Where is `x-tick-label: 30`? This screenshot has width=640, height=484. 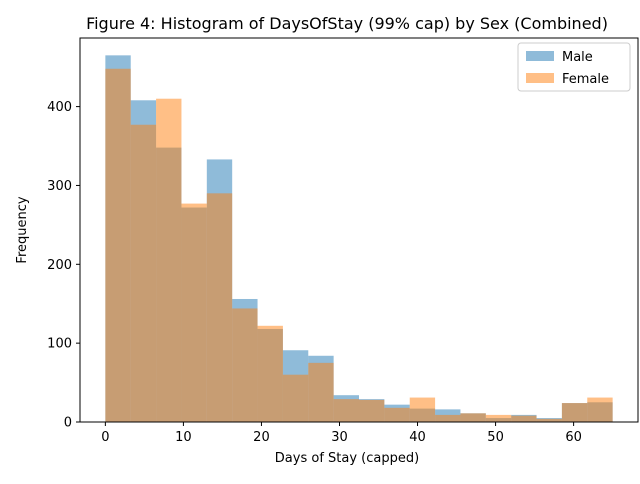 x-tick-label: 30 is located at coordinates (339, 437).